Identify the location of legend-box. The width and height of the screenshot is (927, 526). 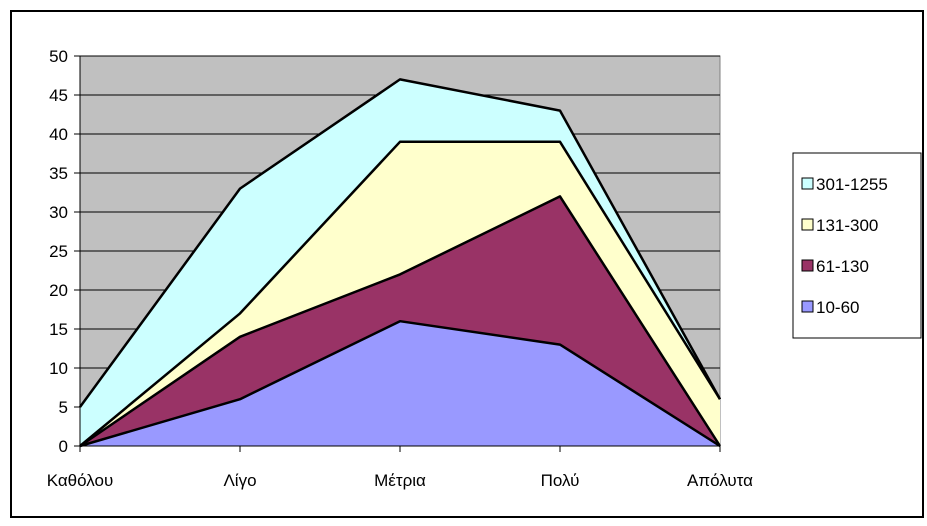
(857, 245).